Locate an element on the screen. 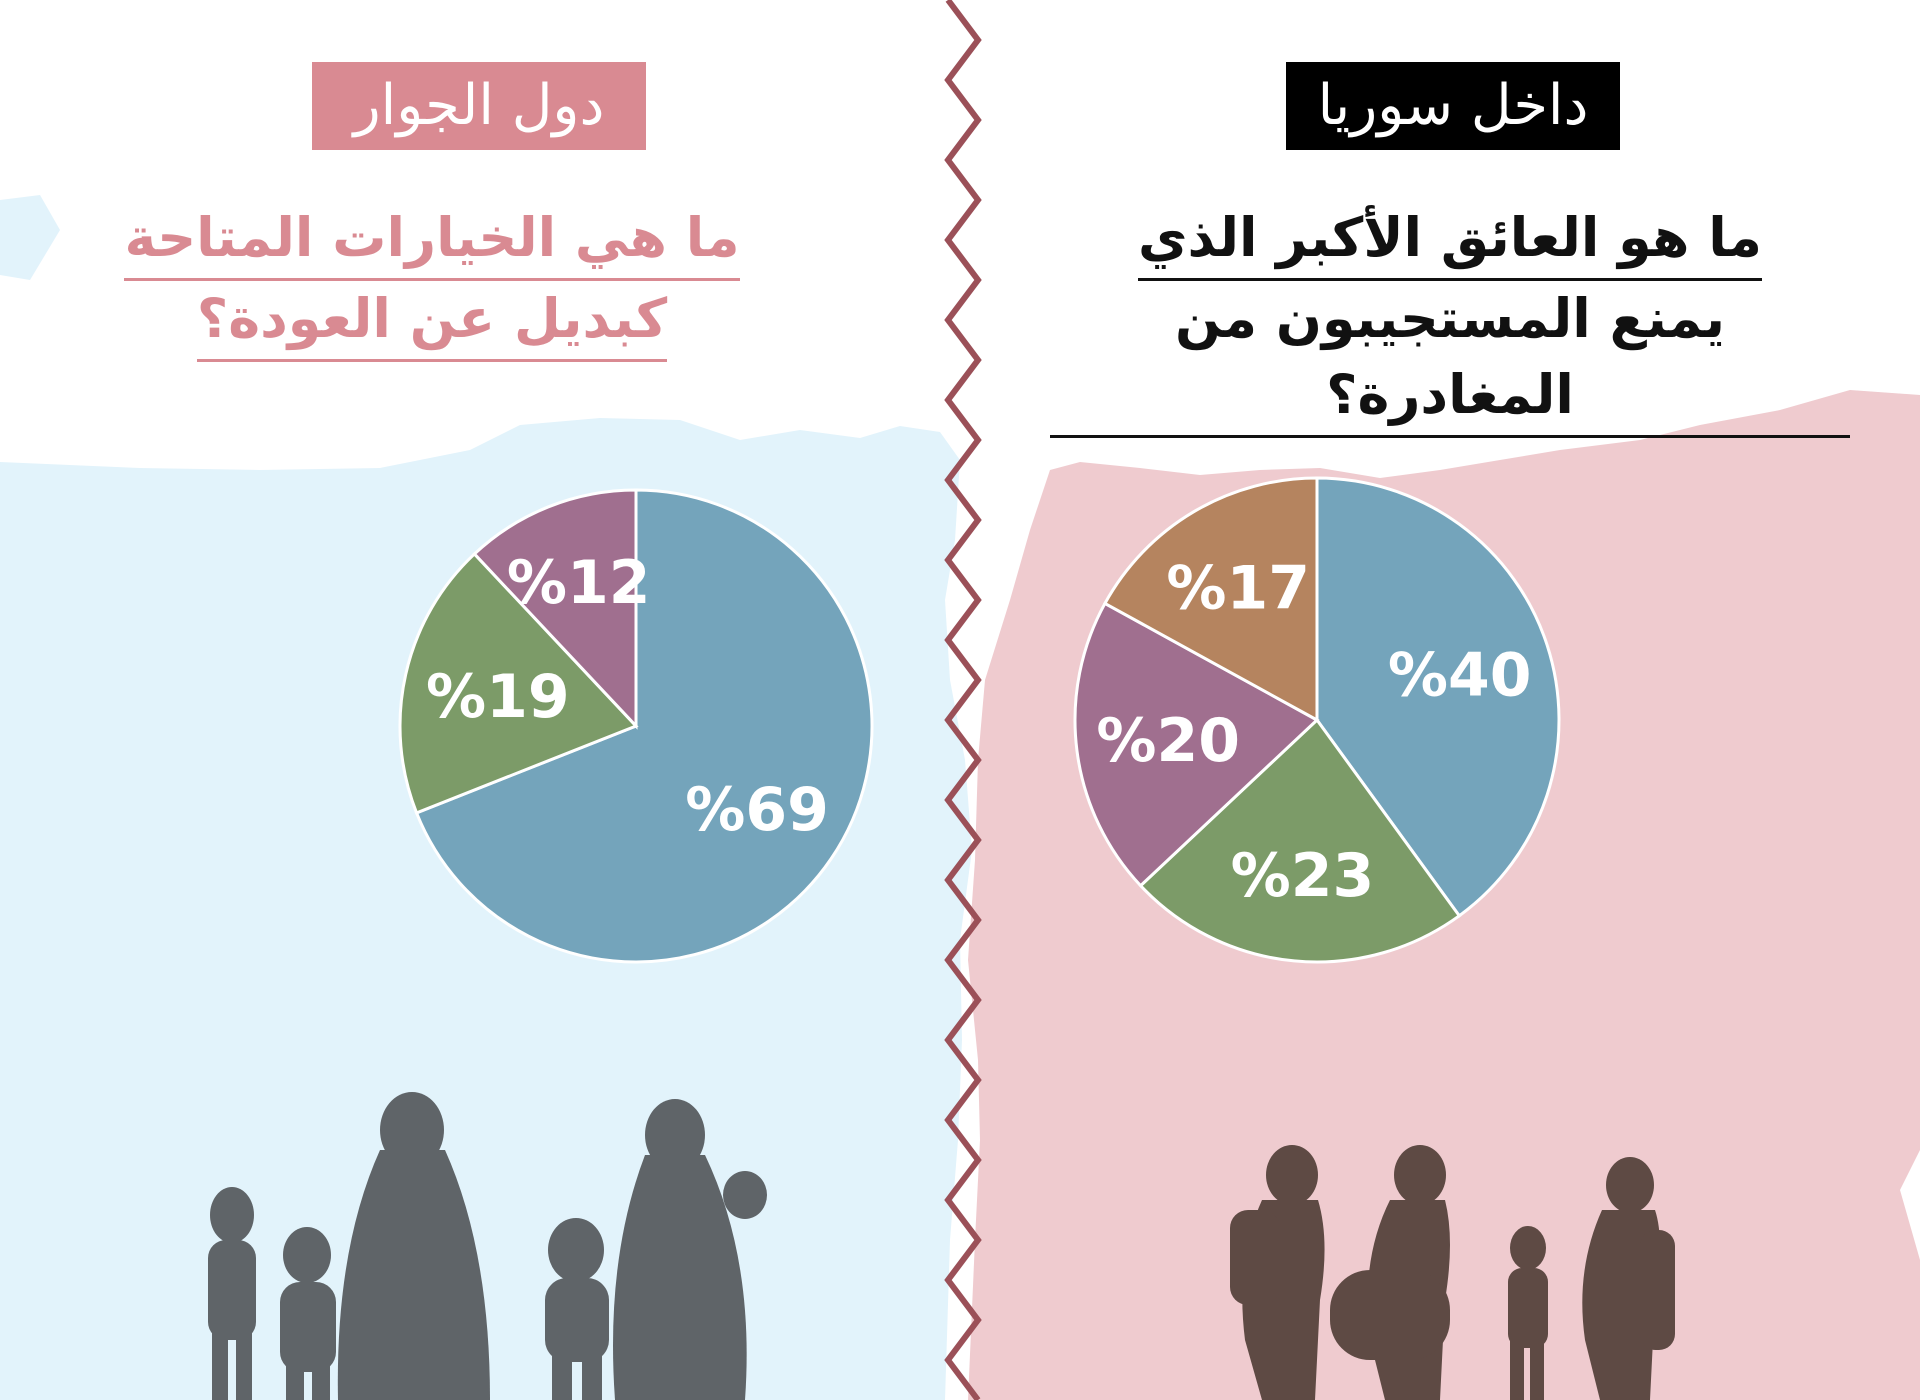 The image size is (1920, 1400). pie2-label-2: %23 is located at coordinates (1303, 876).